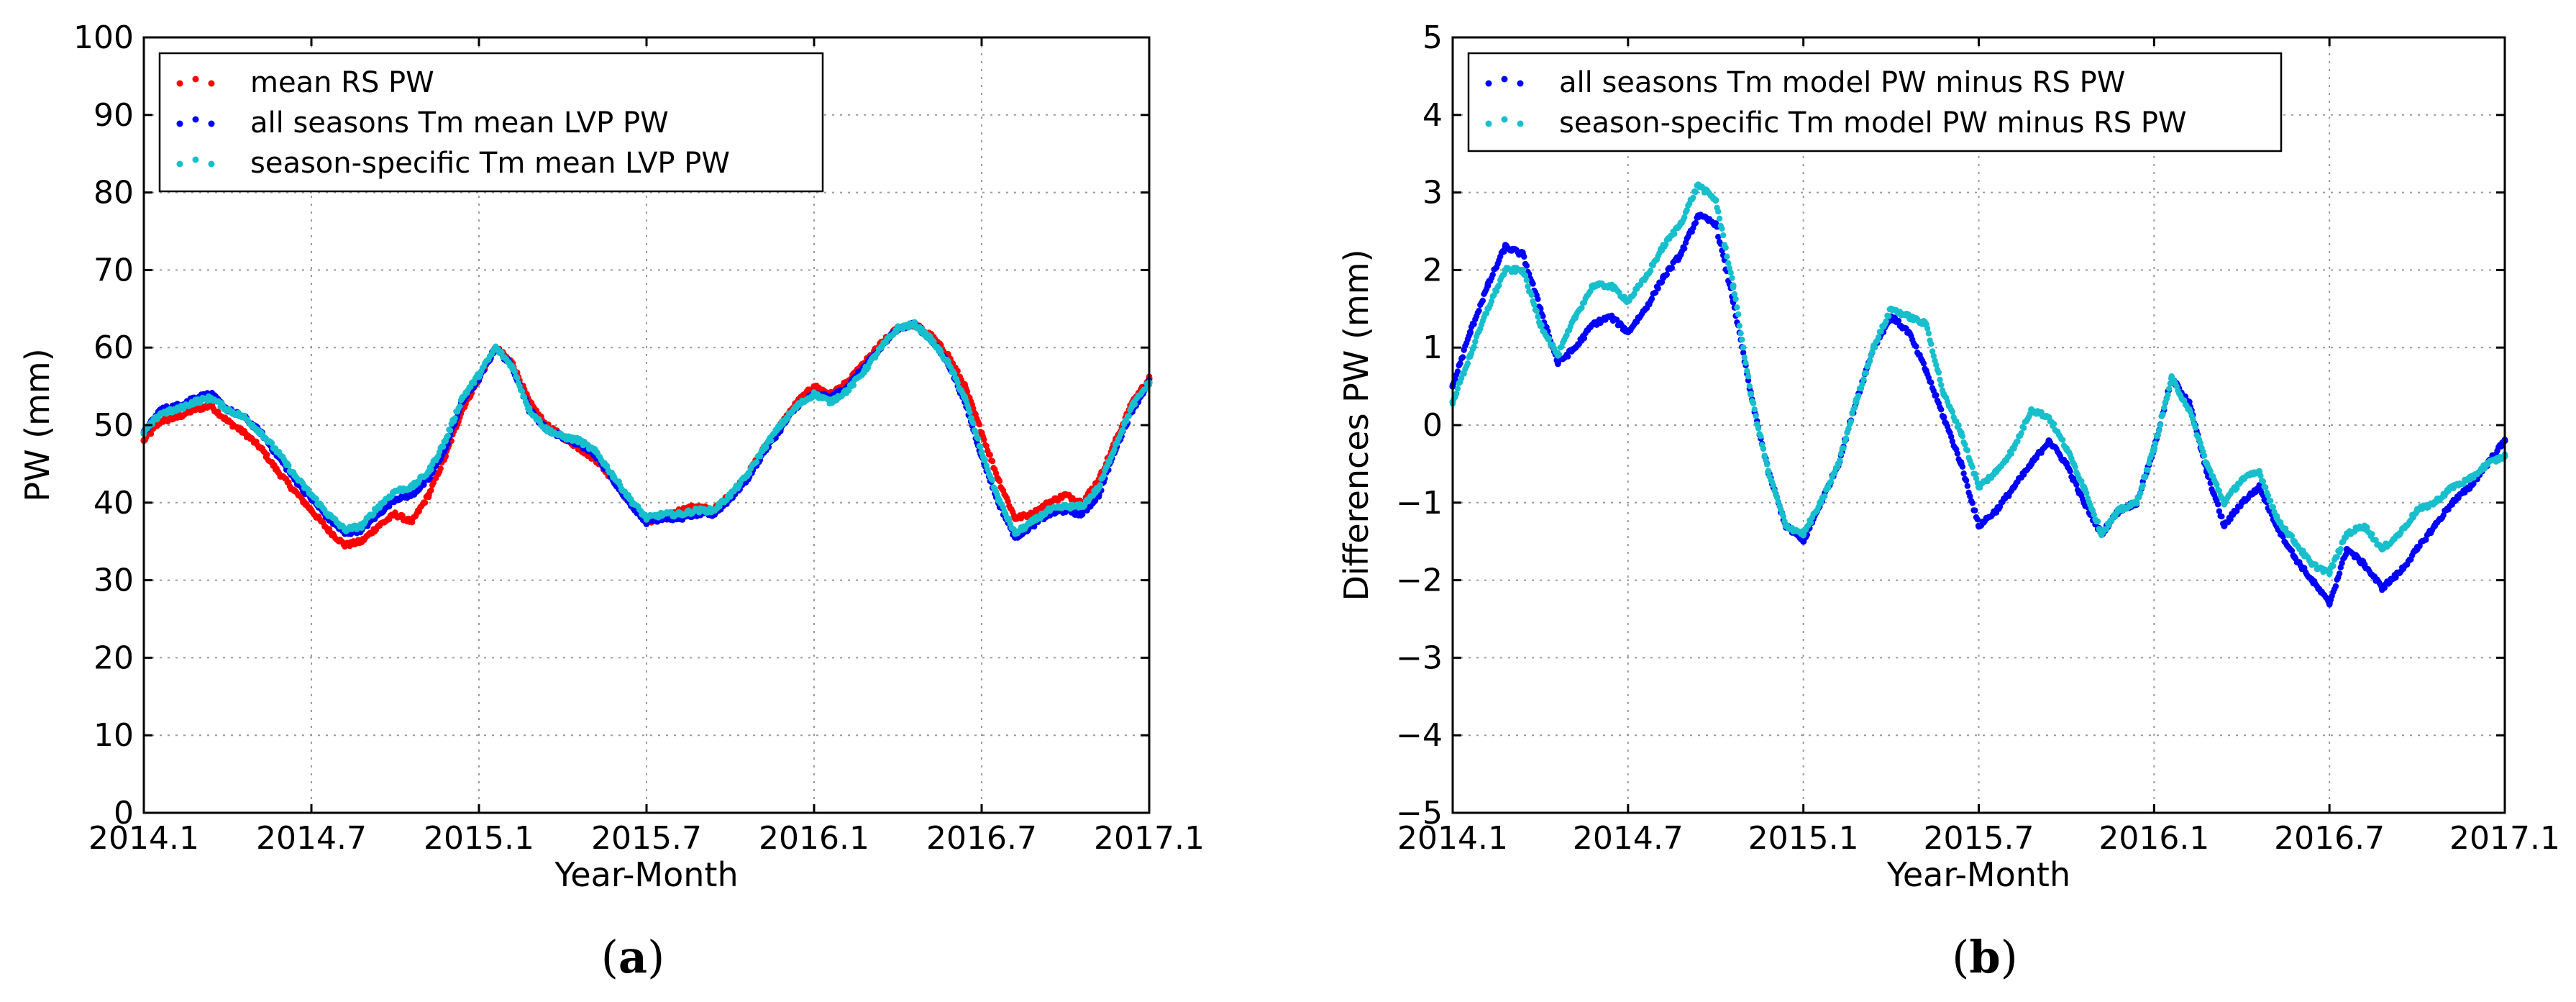 This screenshot has height=1002, width=2576. I want to click on caption-a: (a), so click(633, 957).